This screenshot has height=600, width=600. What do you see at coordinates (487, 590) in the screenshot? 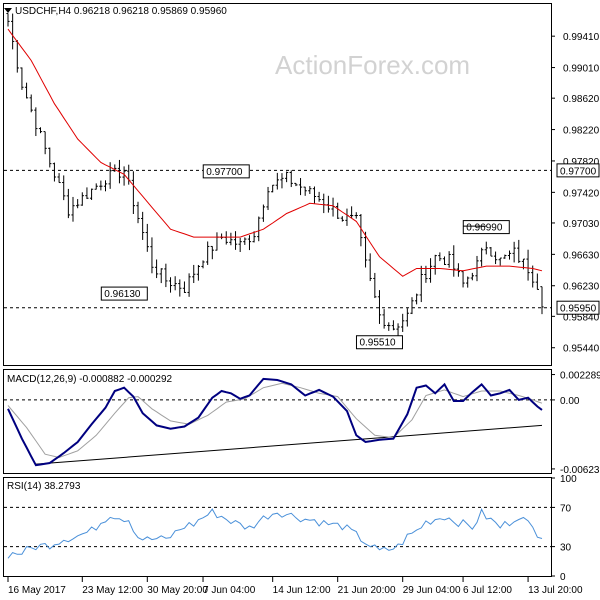
I see `time-tick-label: 6 Jul 12:00` at bounding box center [487, 590].